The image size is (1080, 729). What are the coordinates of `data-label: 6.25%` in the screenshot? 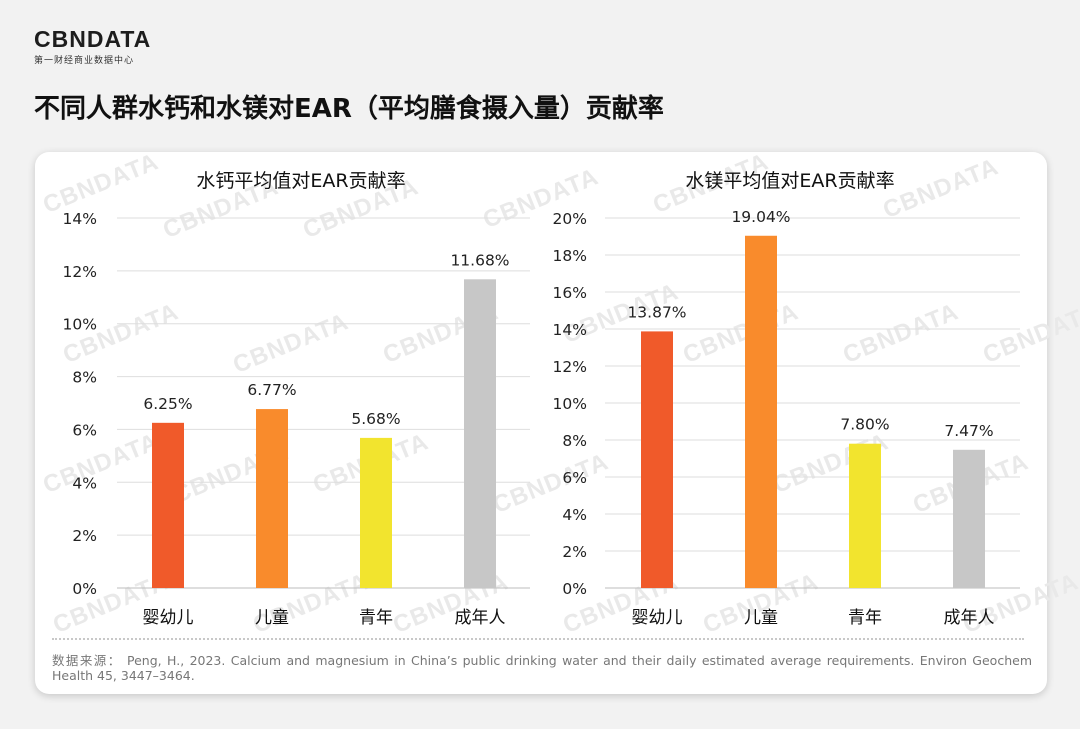 It's located at (167, 404).